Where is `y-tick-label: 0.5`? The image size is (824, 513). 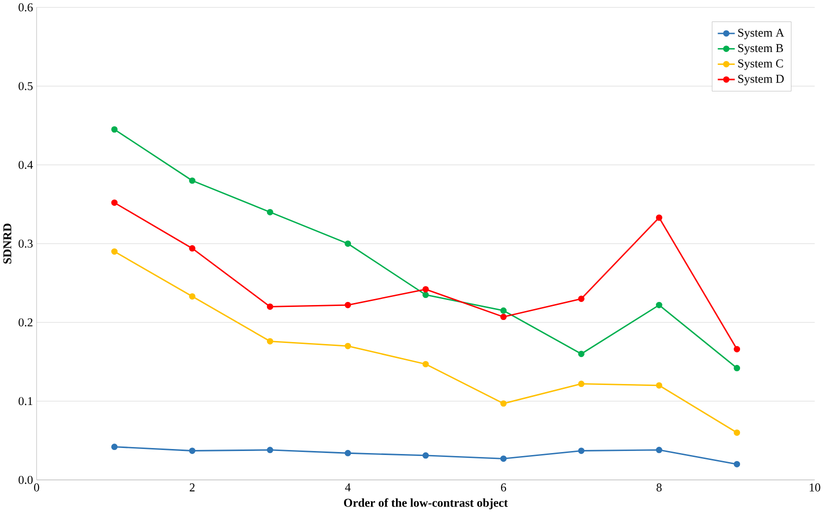 y-tick-label: 0.5 is located at coordinates (25, 86).